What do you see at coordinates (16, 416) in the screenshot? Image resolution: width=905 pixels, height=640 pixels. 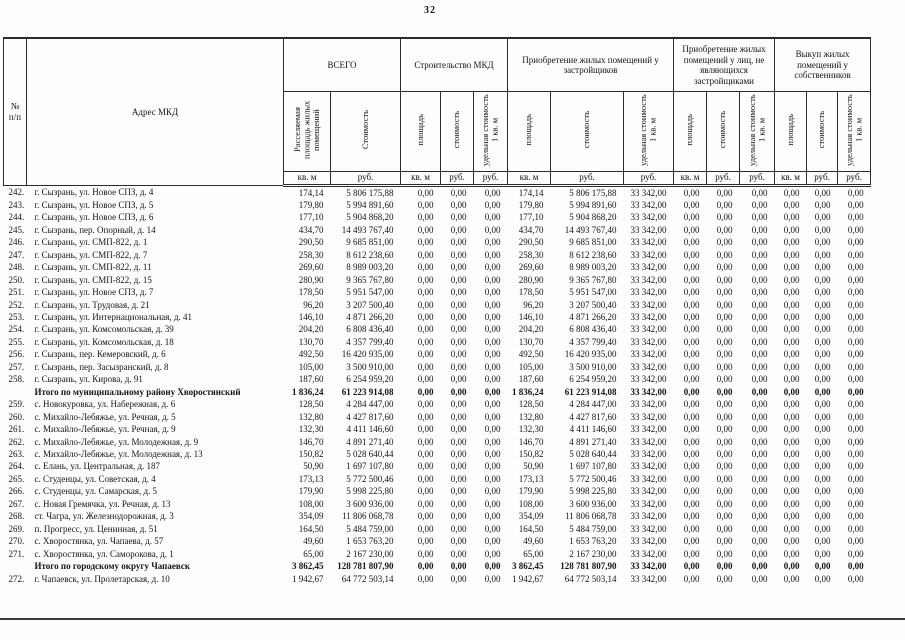 I see `row-number-cell: 260.` at bounding box center [16, 416].